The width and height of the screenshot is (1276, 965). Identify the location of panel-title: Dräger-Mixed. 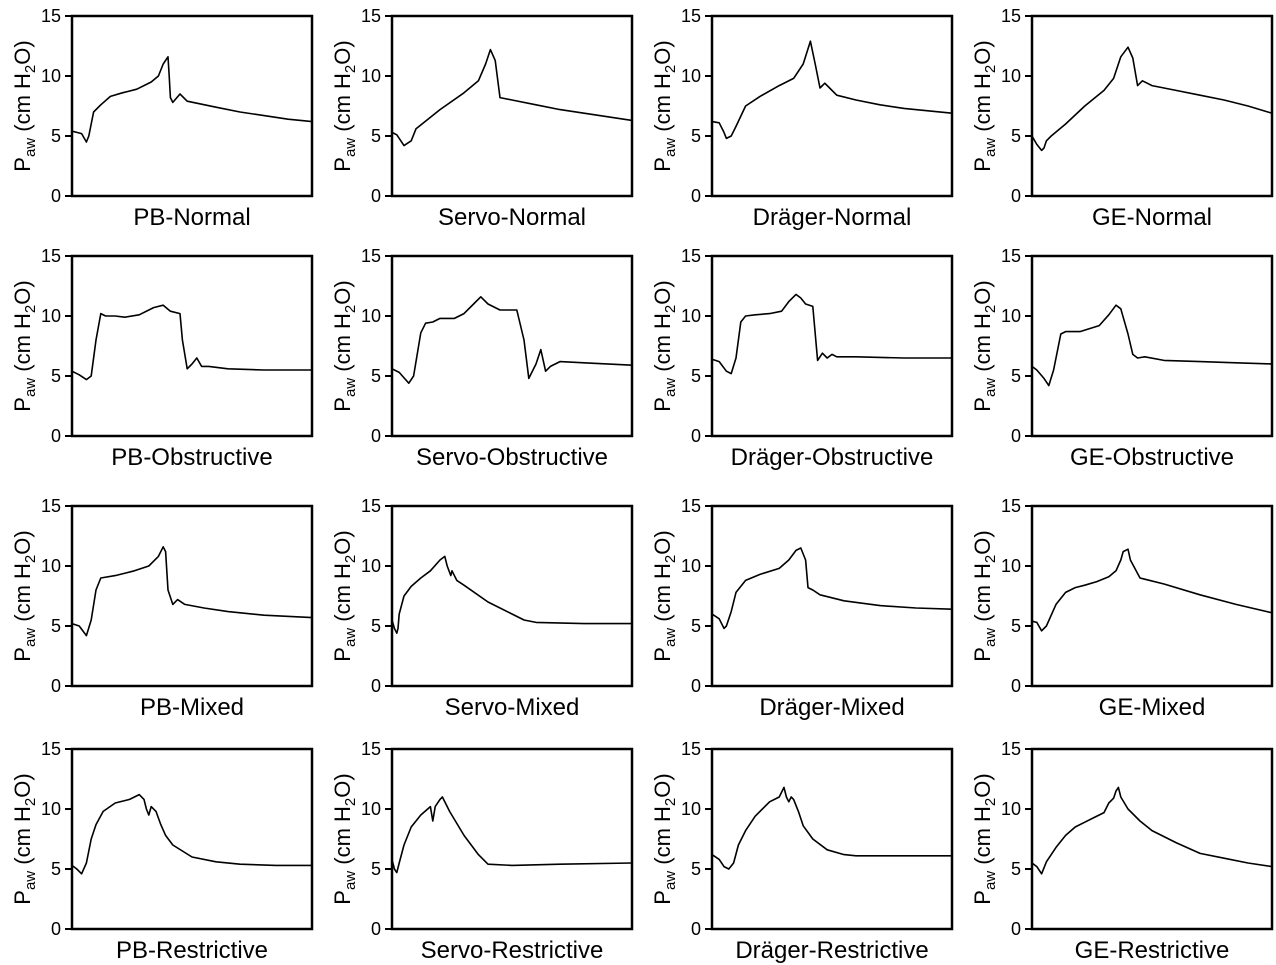
(831, 707).